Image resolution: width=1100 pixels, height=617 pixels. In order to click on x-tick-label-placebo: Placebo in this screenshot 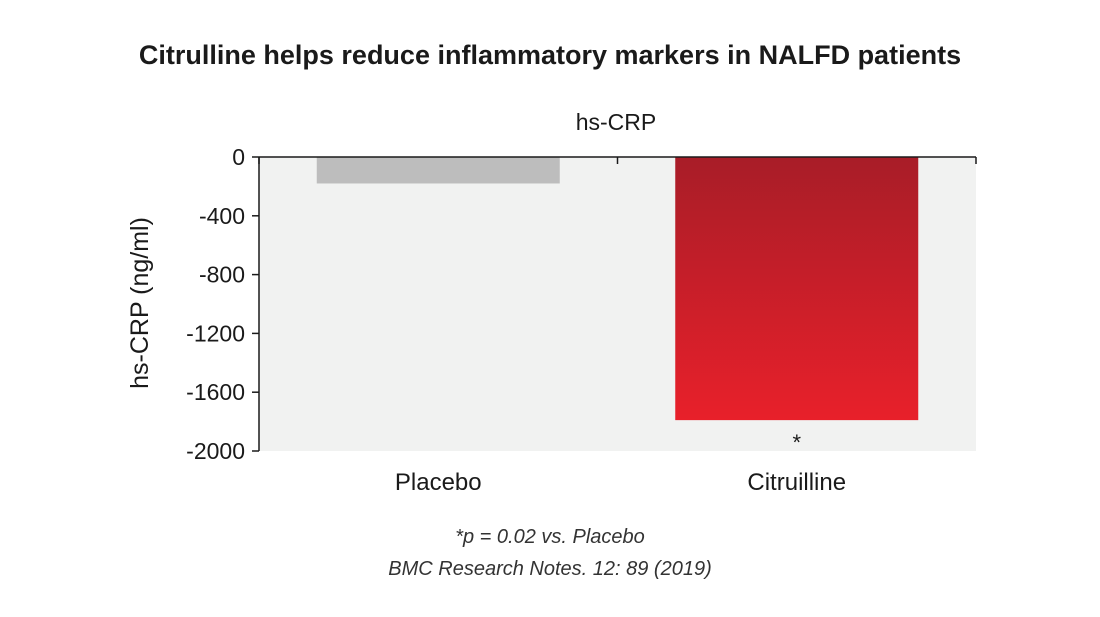, I will do `click(438, 482)`.